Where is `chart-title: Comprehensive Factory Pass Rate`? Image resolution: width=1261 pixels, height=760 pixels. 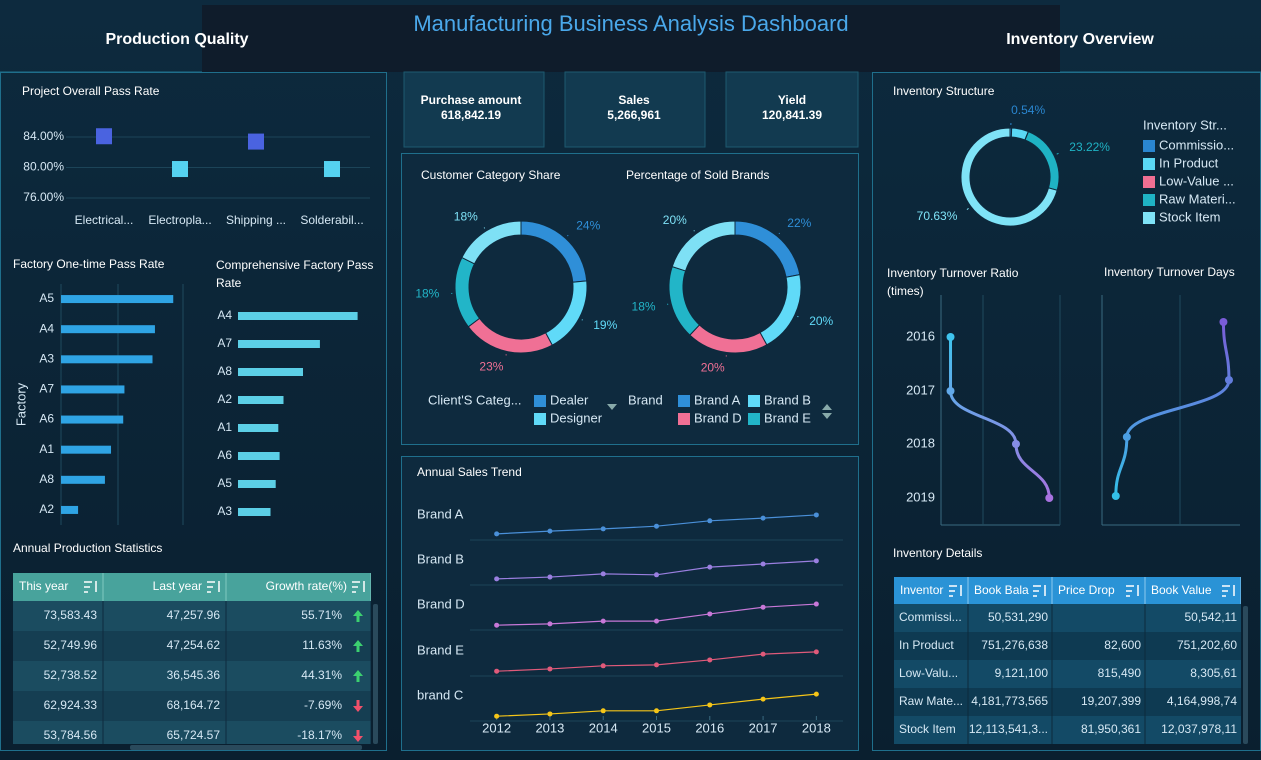 chart-title: Comprehensive Factory Pass Rate is located at coordinates (295, 274).